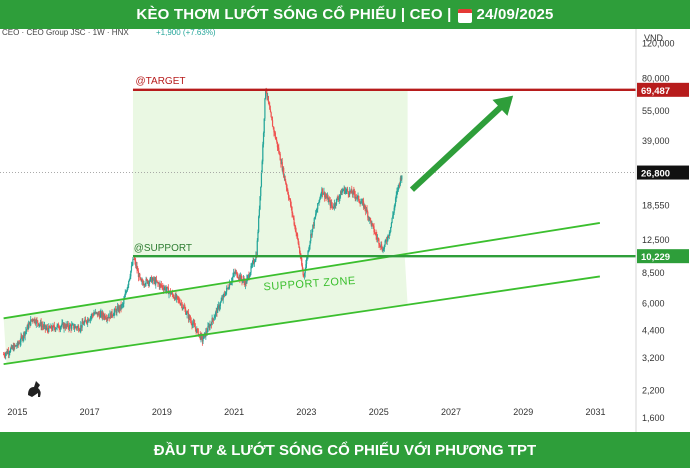 The image size is (690, 468). Describe the element at coordinates (451, 412) in the screenshot. I see `x-tick-label: 2027` at that location.